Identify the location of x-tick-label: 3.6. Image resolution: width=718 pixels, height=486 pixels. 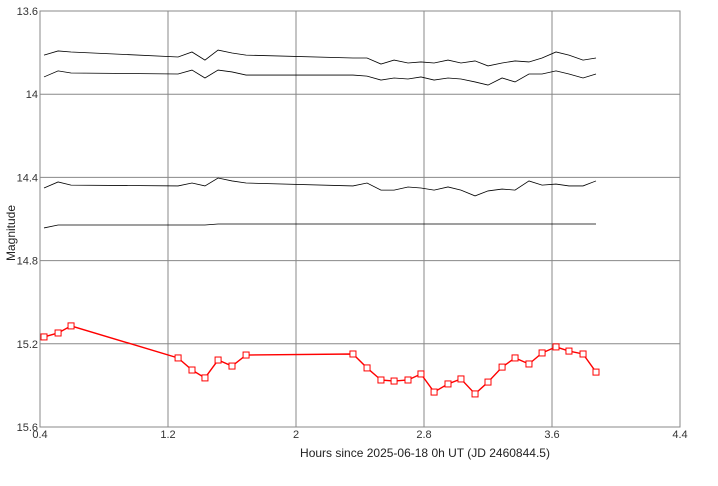
(551, 435).